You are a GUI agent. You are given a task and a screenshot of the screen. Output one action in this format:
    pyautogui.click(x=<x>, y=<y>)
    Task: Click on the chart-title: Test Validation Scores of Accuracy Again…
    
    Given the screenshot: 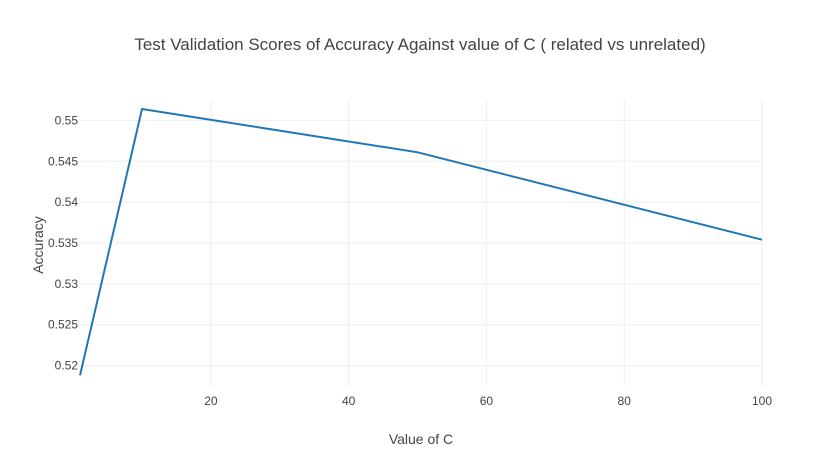 What is the action you would take?
    pyautogui.click(x=419, y=44)
    